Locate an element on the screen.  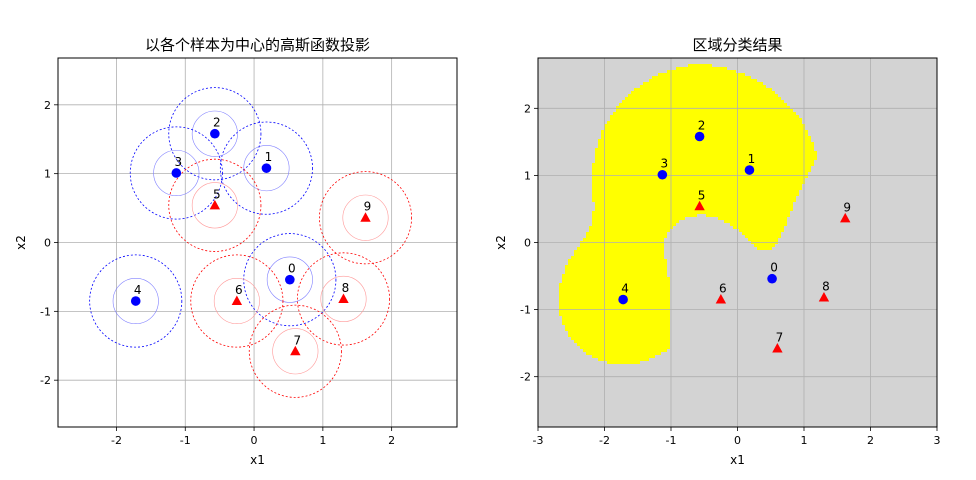
left-chart-title: 以各个样本为中心的高斯函数投影 is located at coordinates (257, 45).